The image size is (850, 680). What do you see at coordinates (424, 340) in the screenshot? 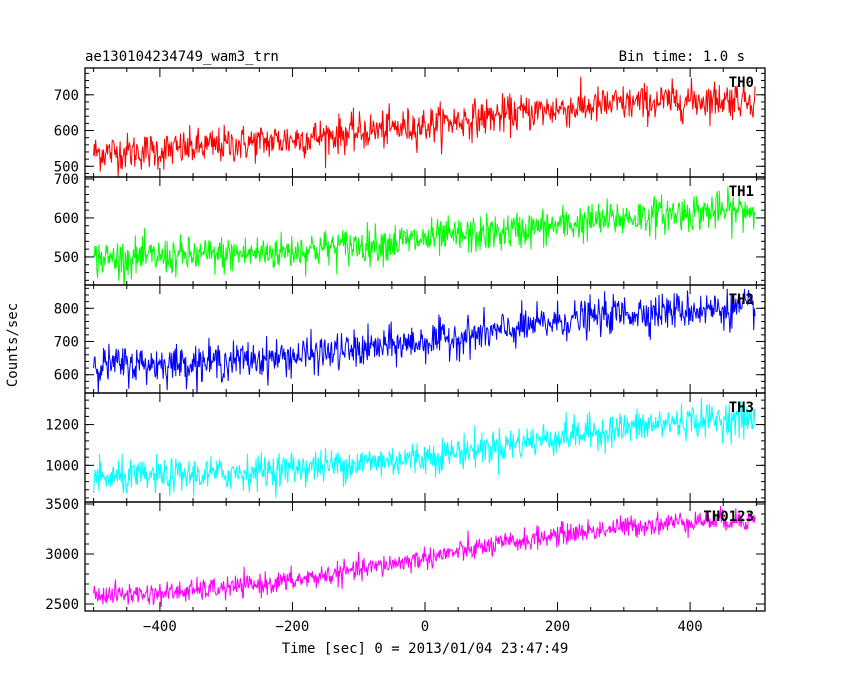
I see `series-line-th2` at bounding box center [424, 340].